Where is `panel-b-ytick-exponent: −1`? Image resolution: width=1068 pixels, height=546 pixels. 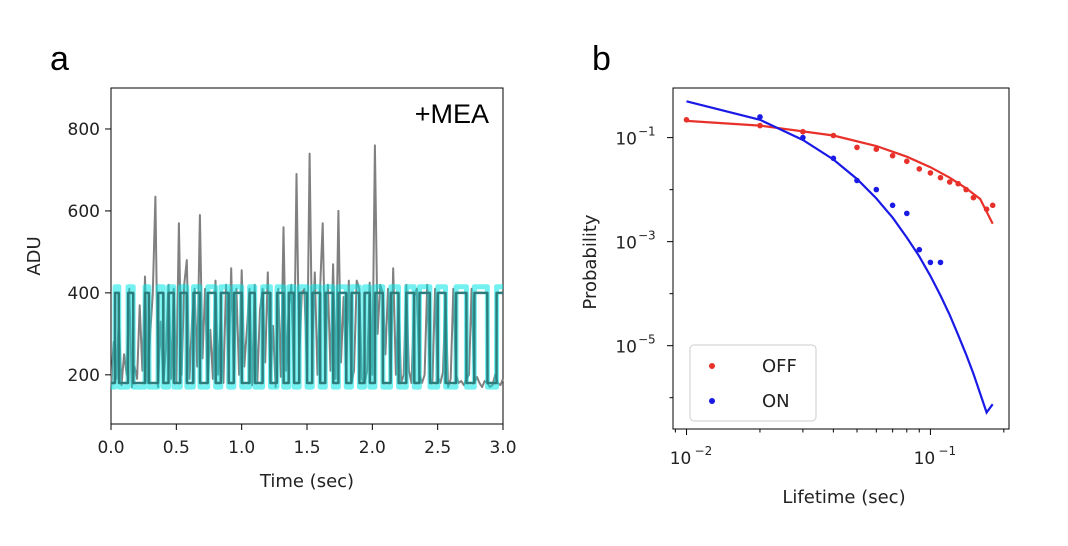 panel-b-ytick-exponent: −1 is located at coordinates (647, 132).